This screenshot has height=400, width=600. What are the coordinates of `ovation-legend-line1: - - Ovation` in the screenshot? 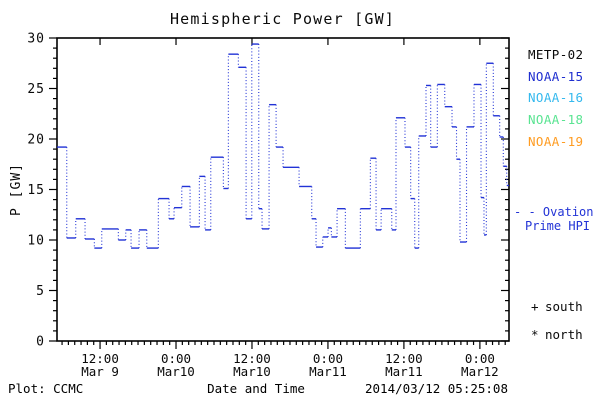 It's located at (557, 212).